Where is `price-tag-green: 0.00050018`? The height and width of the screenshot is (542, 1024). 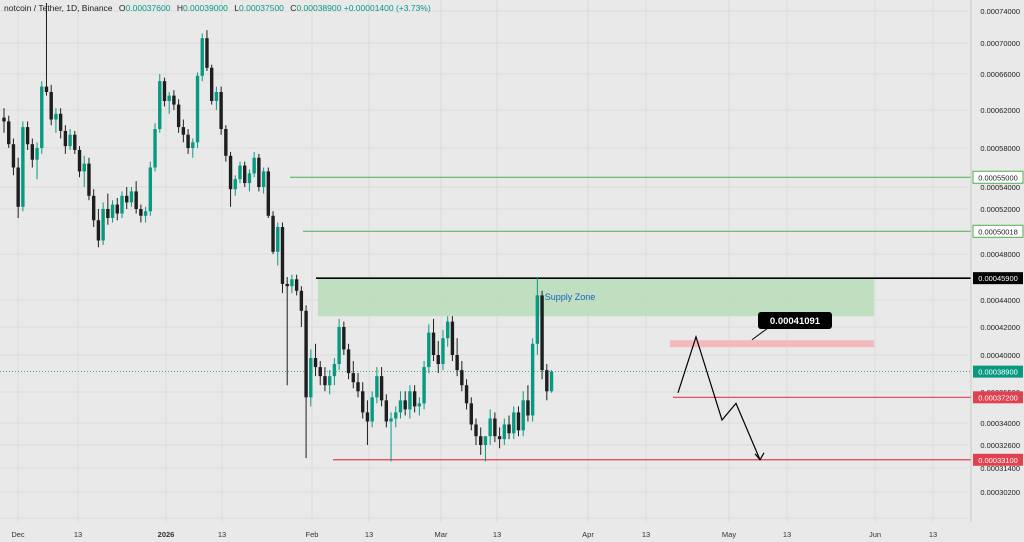 price-tag-green: 0.00050018 is located at coordinates (998, 231).